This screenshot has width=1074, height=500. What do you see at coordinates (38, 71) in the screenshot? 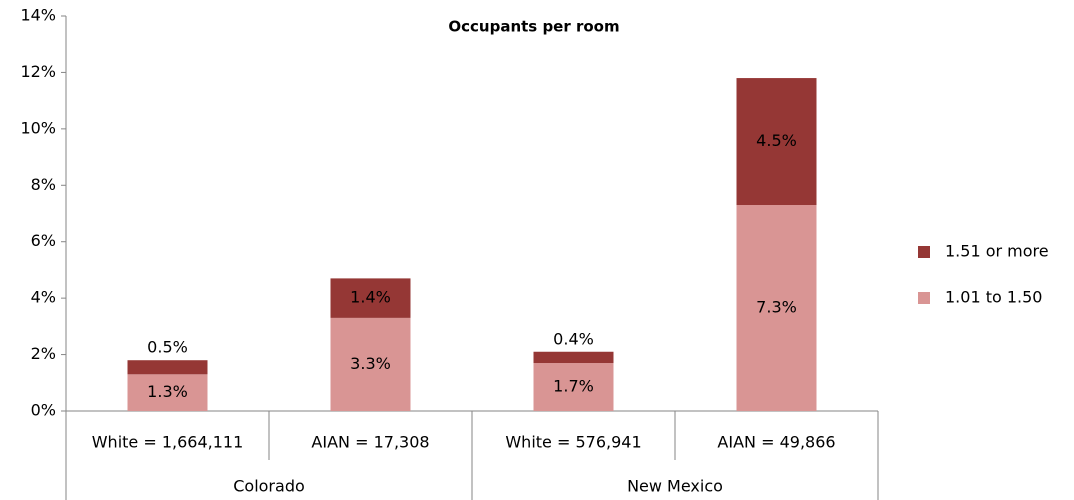
I see `y-tick-label: 12%` at bounding box center [38, 71].